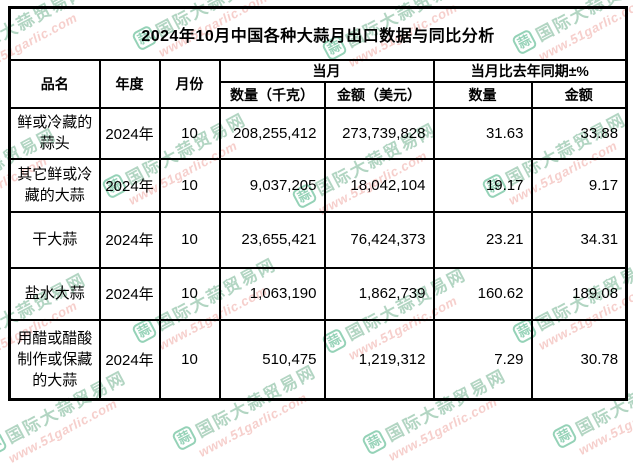  I want to click on cell-yoy-qty: 160.62, so click(482, 293).